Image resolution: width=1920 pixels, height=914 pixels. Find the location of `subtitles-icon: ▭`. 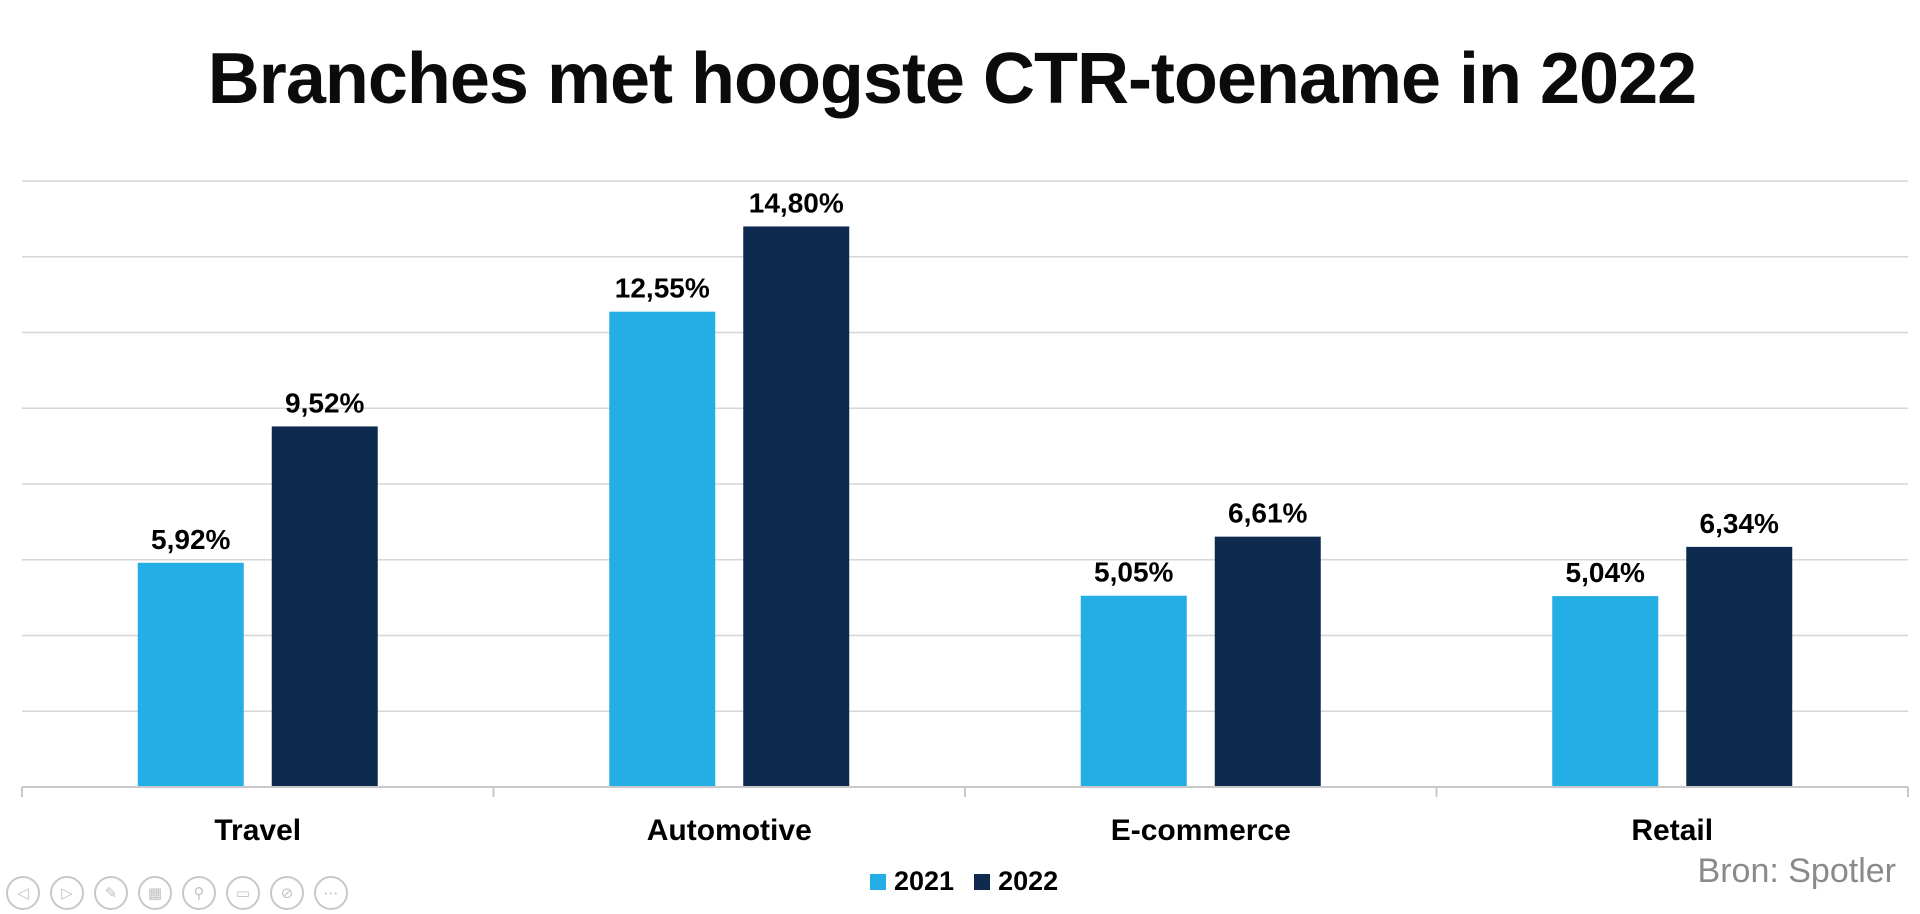

subtitles-icon: ▭ is located at coordinates (243, 893).